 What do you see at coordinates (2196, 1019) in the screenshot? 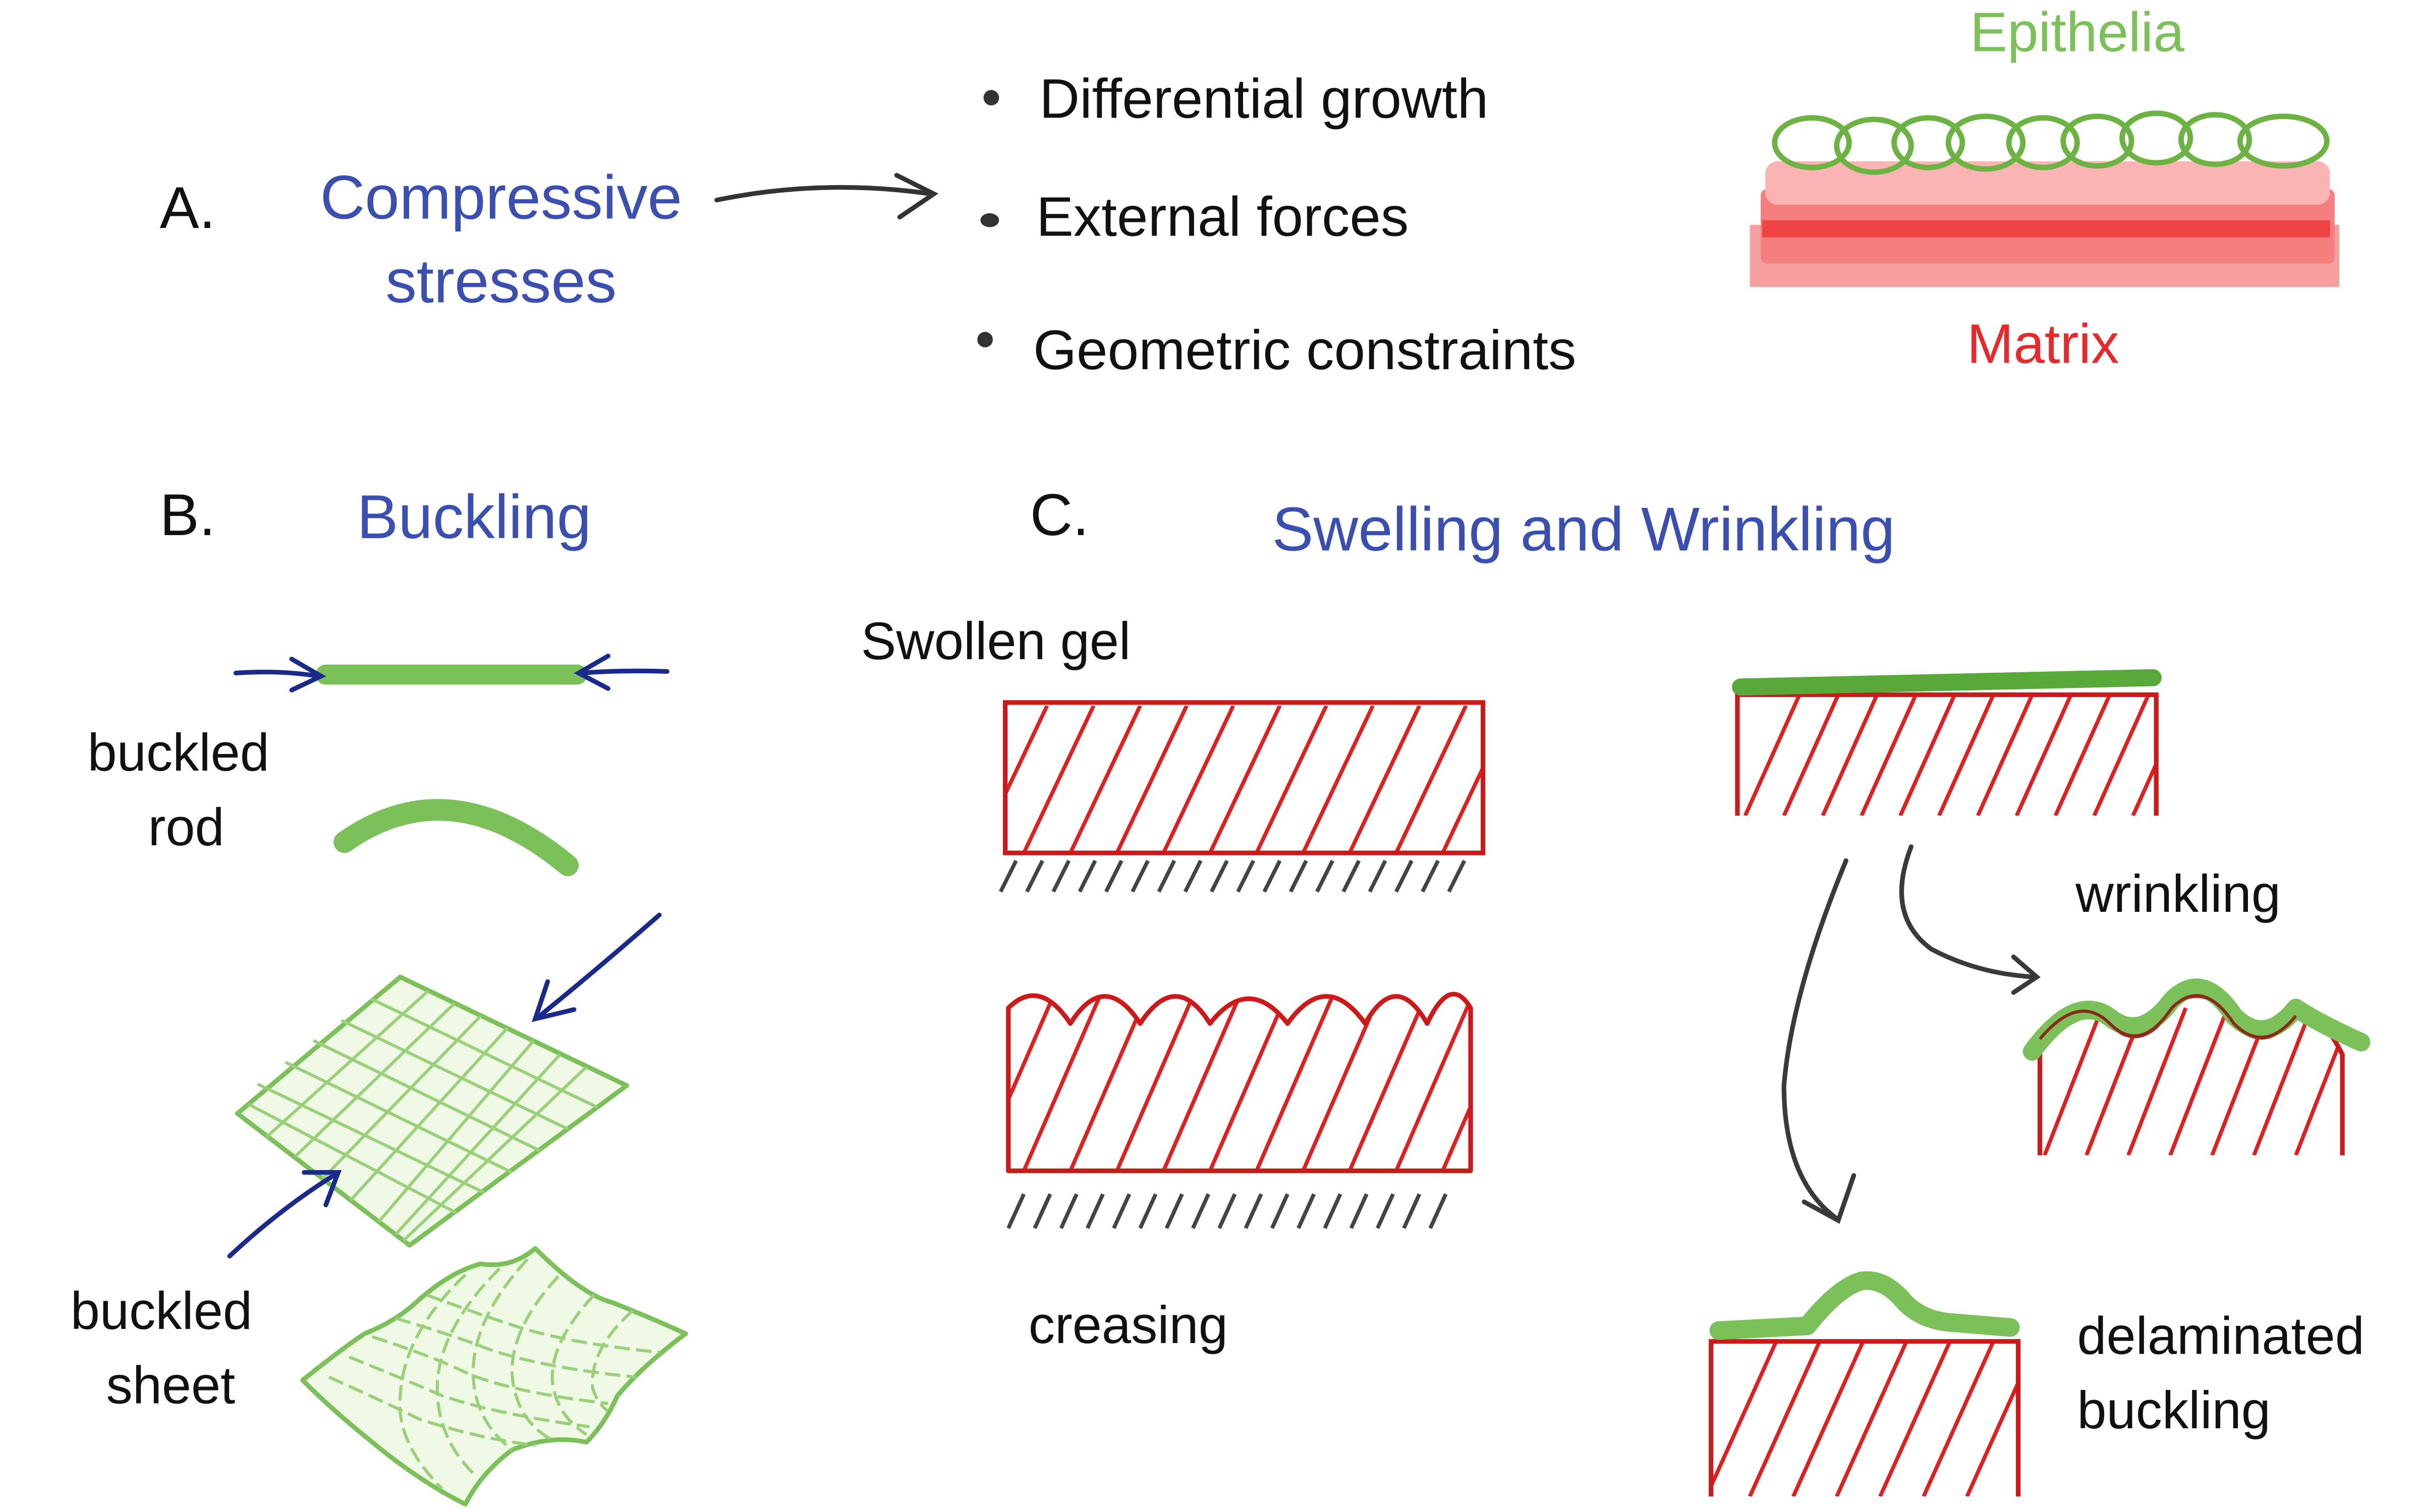
I see `wrinkled-film` at bounding box center [2196, 1019].